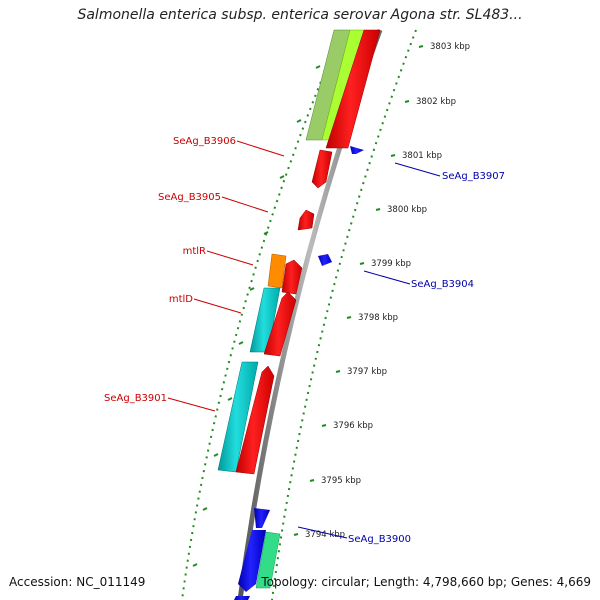  Describe the element at coordinates (379, 539) in the screenshot. I see `gene-label-SeAg_B3900: SeAg_B3900` at that location.